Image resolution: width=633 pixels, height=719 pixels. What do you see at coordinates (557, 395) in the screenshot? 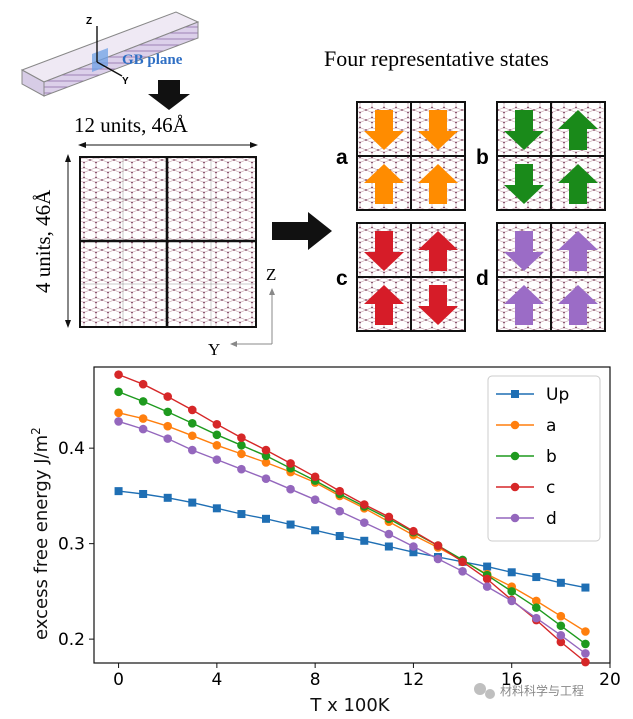
I see `legend-label: Up` at bounding box center [557, 395].